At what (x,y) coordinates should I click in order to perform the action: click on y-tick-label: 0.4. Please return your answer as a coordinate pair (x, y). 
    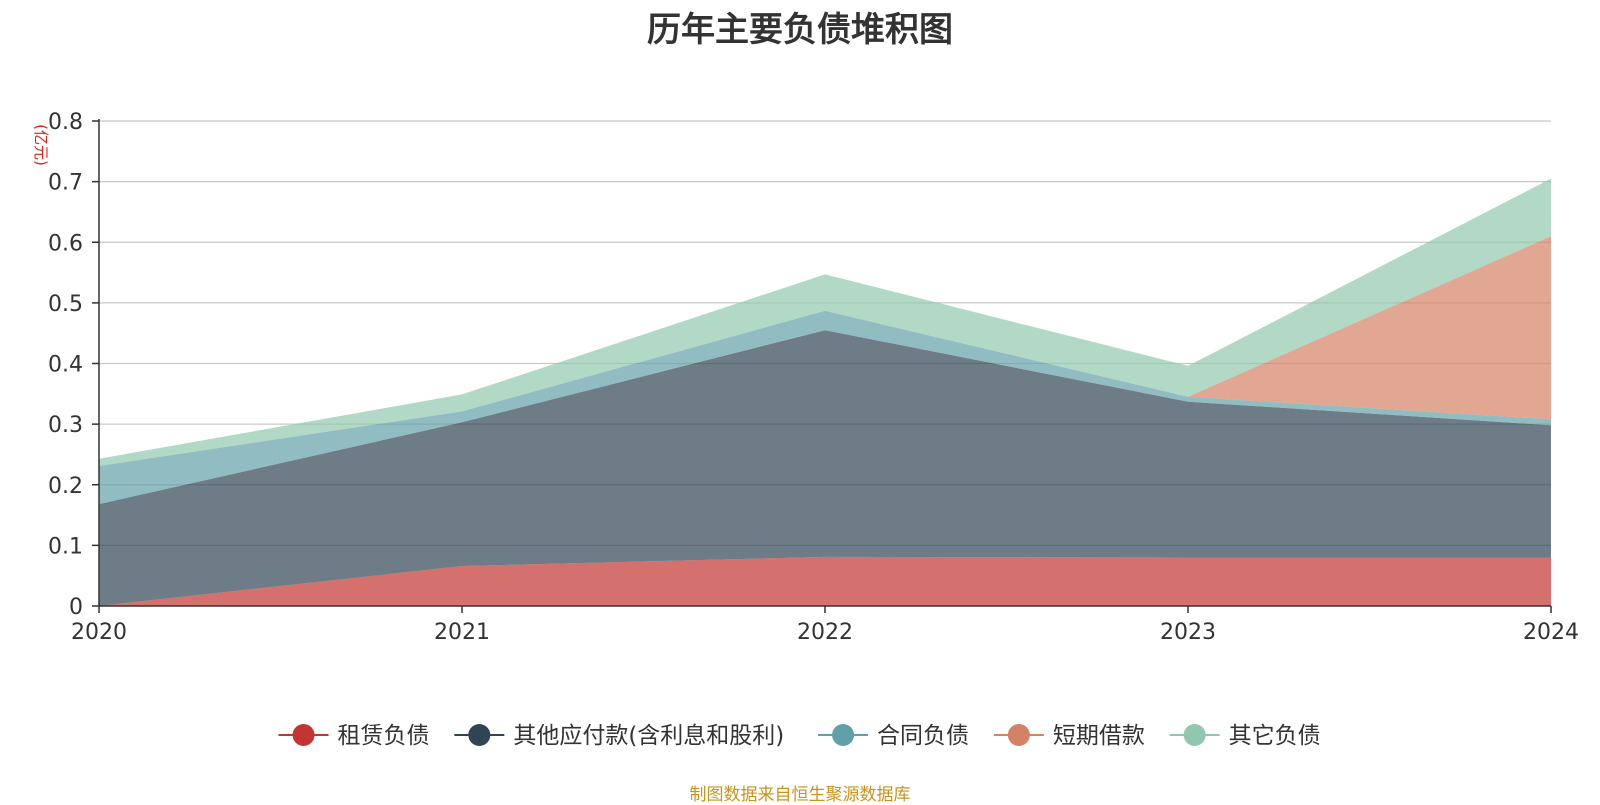
    Looking at the image, I should click on (65, 365).